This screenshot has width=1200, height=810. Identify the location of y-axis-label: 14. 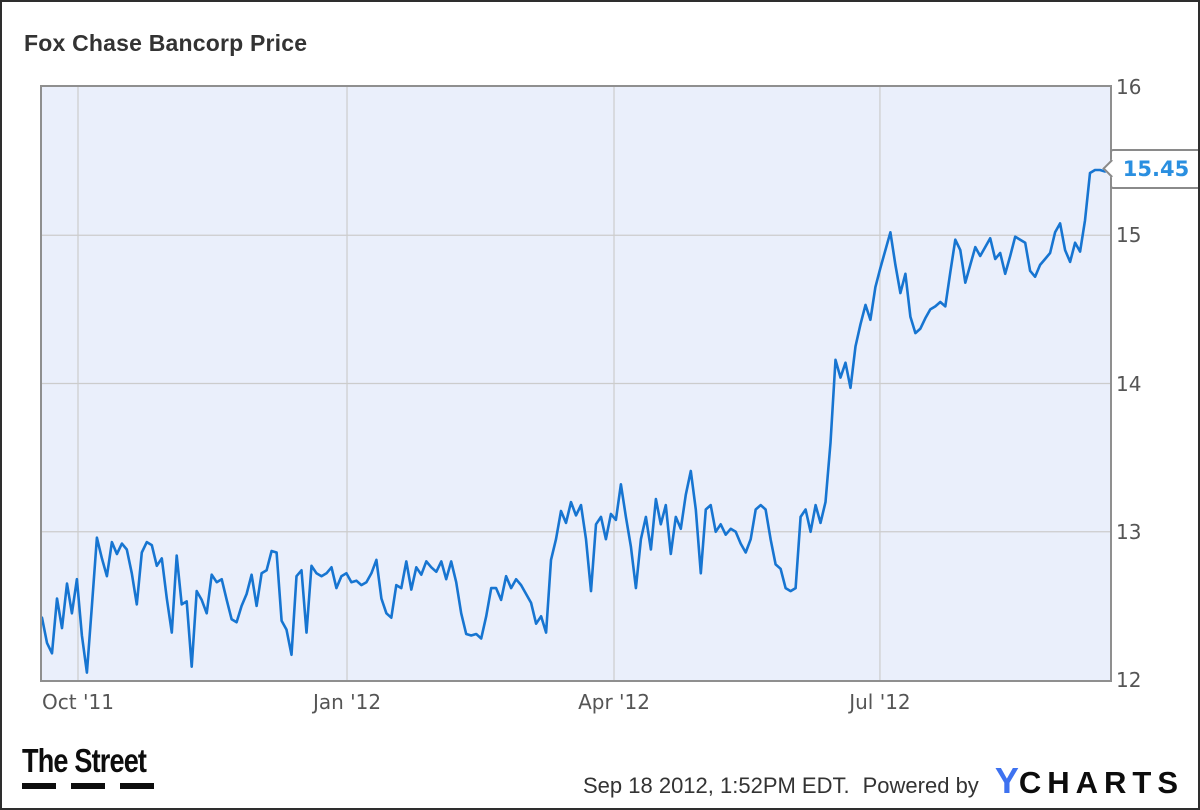
(1129, 383).